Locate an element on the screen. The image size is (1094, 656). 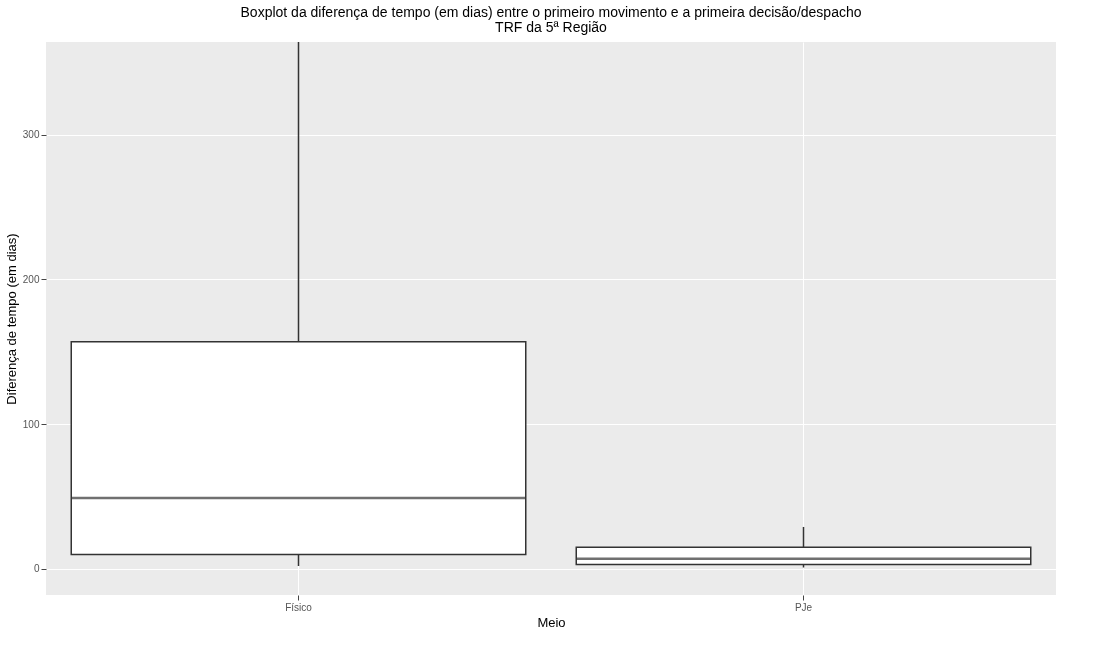
y-tick-label: 0 is located at coordinates (36, 569).